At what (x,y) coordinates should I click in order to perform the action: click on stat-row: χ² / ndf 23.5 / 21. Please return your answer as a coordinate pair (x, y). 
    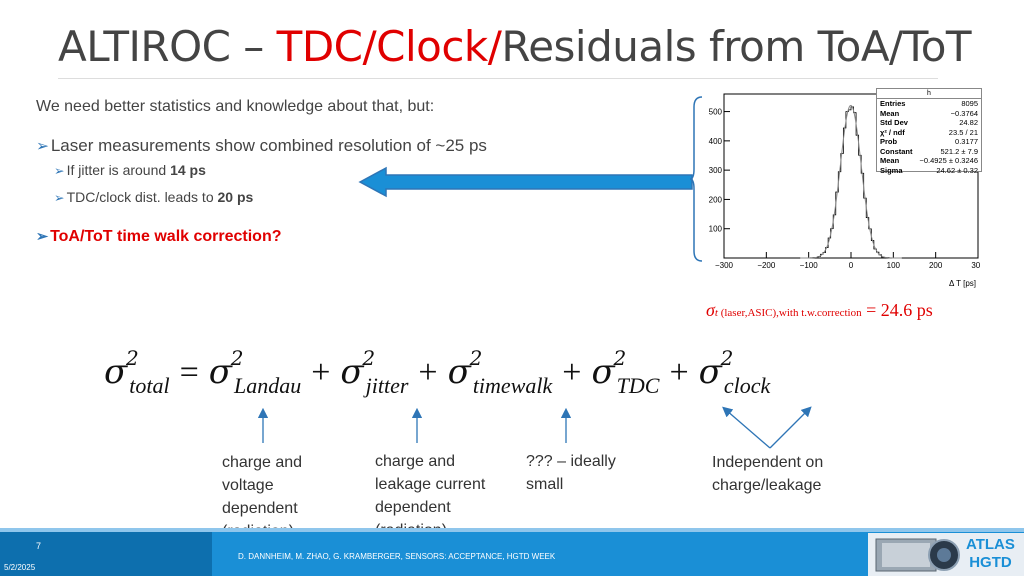
    Looking at the image, I should click on (929, 133).